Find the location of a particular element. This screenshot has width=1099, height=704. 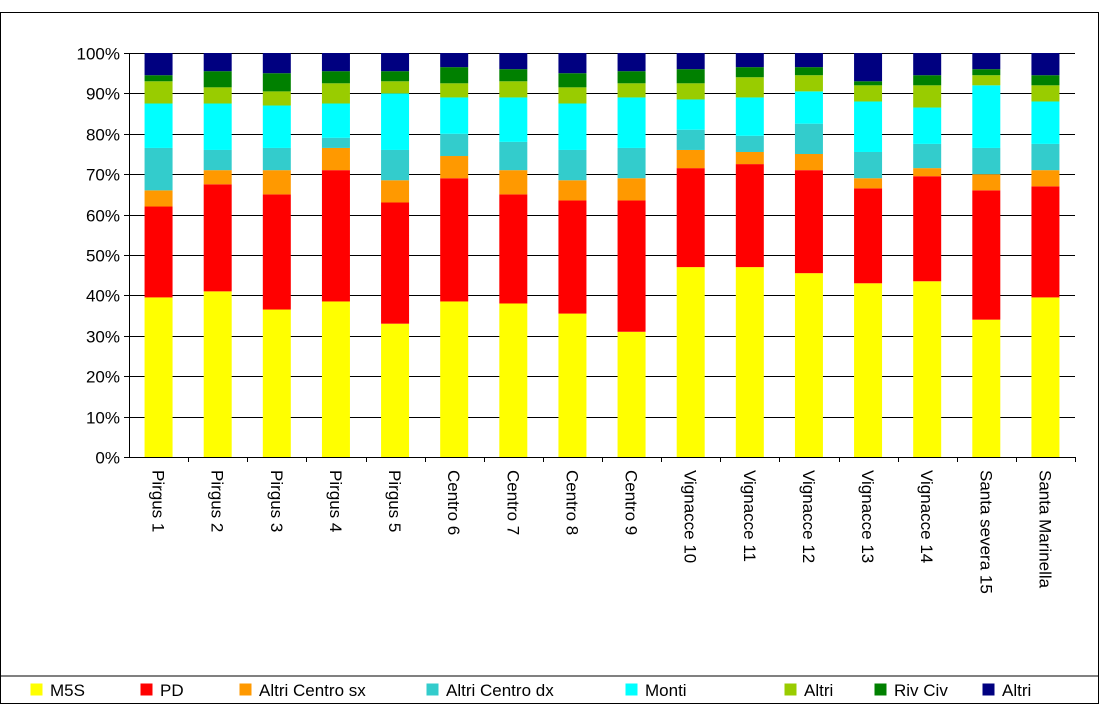

y-tick-label: 50% is located at coordinates (103, 256).